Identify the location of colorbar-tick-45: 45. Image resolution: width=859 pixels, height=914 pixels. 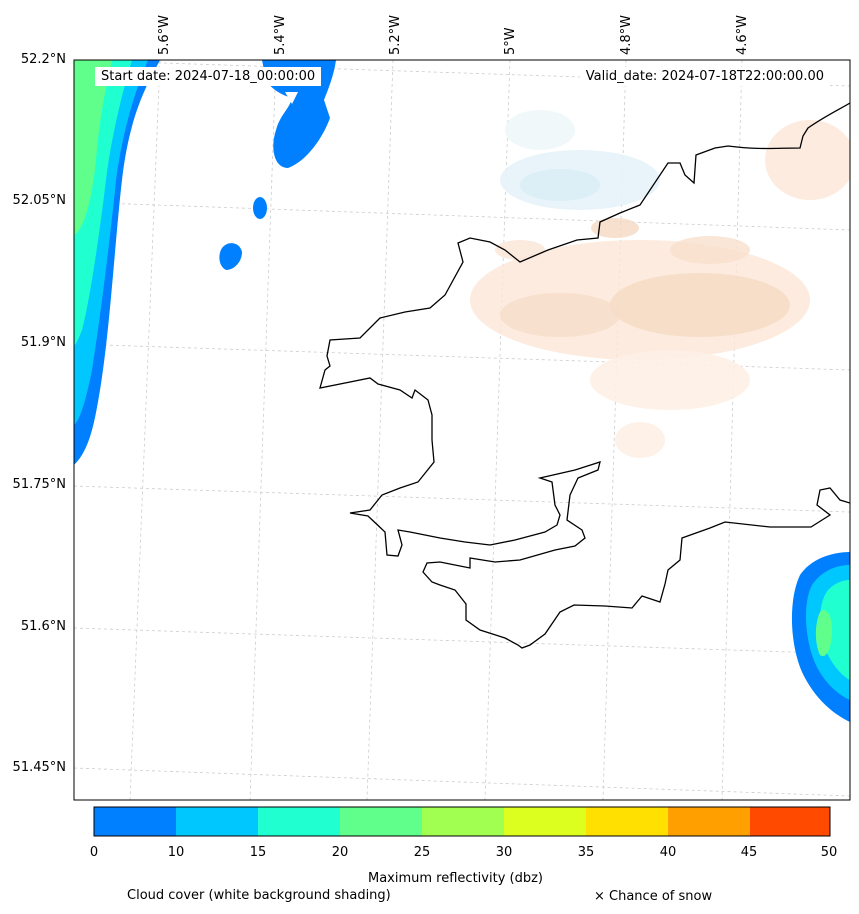
(749, 852).